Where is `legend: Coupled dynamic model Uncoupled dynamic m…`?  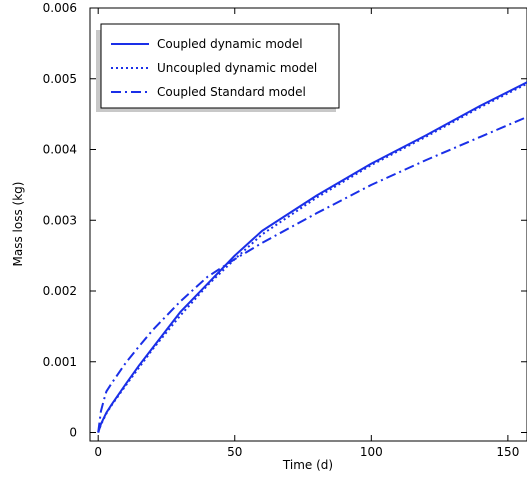
legend: Coupled dynamic model Uncoupled dynamic m… is located at coordinates (218, 67).